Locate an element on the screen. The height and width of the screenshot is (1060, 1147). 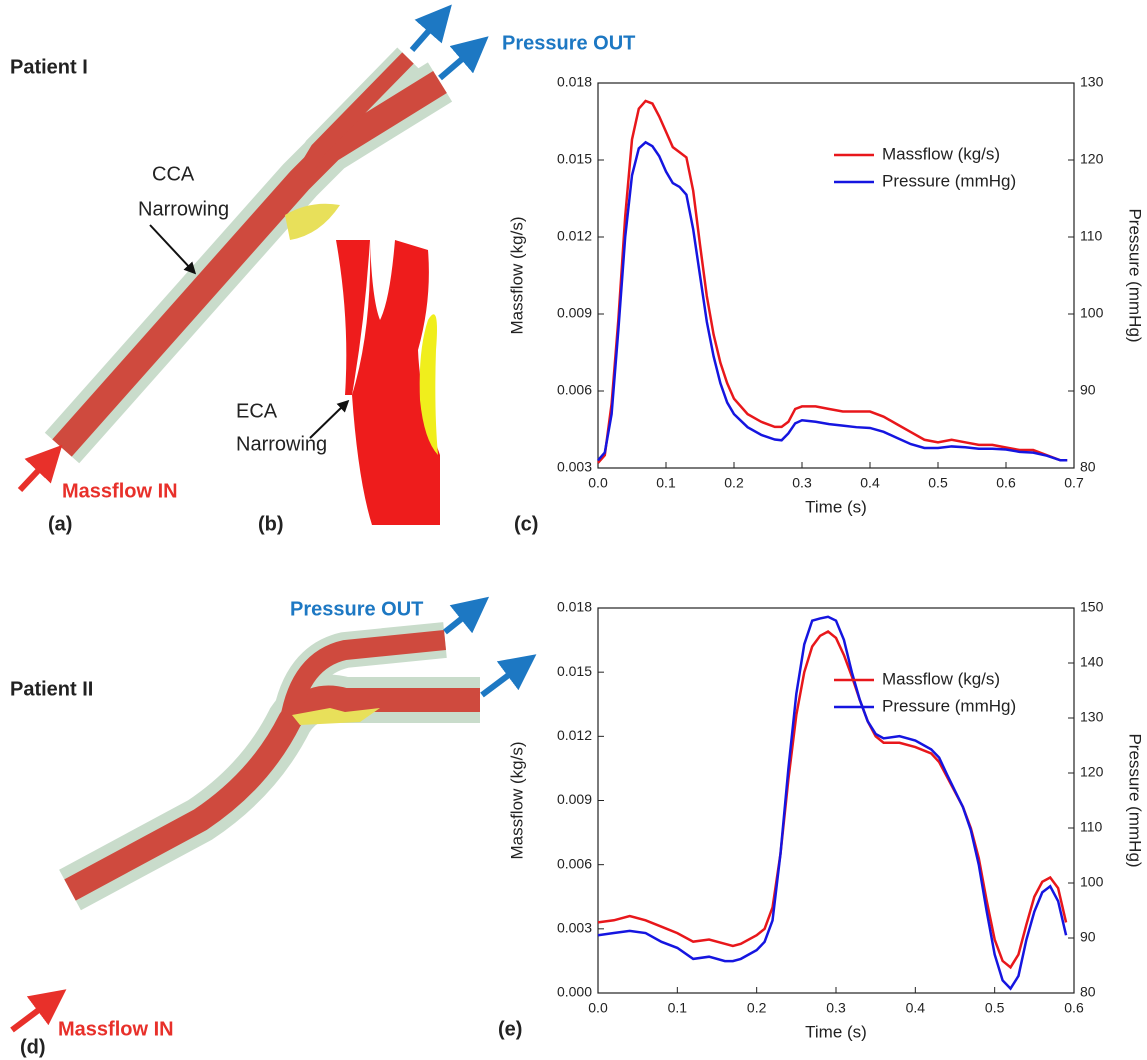
y2-tick-label: 140 is located at coordinates (1092, 662).